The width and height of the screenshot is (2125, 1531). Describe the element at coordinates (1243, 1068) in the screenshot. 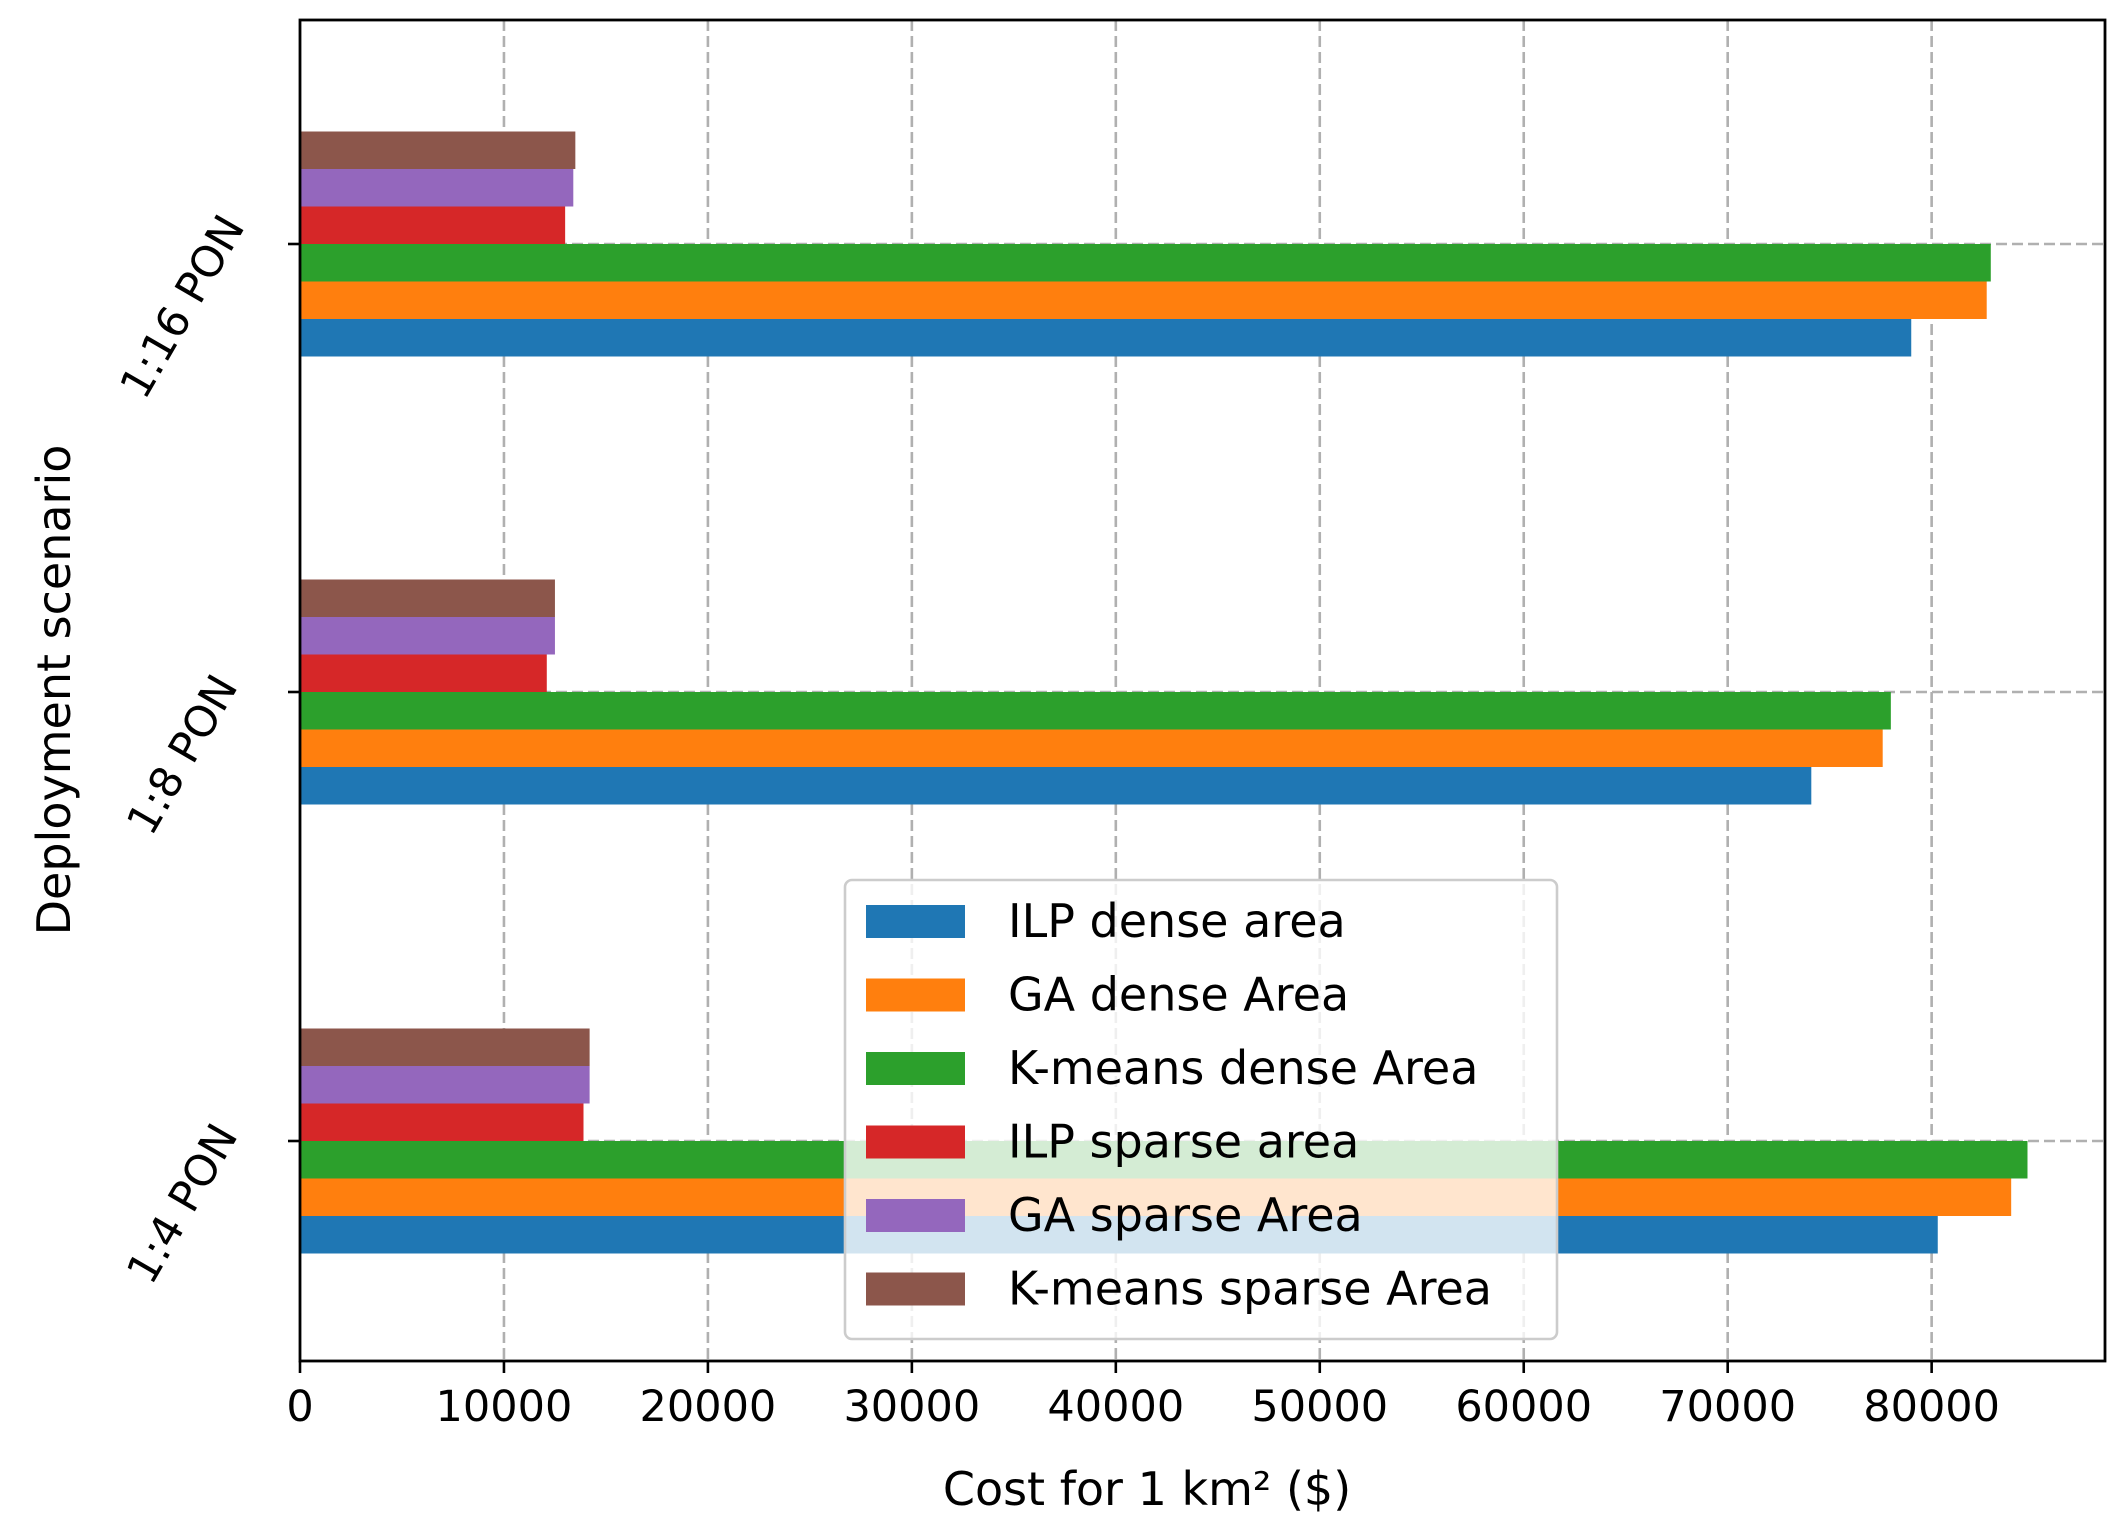

I see `legend-label: K-means dense Area` at that location.